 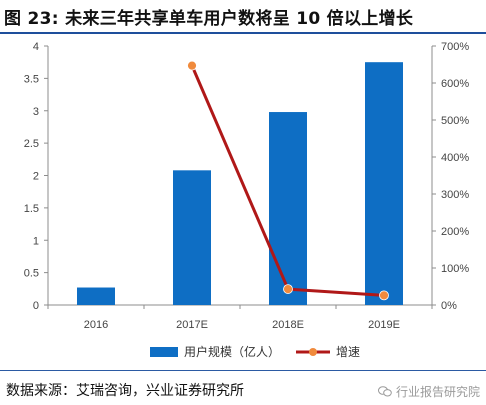 I want to click on right-tick-label: 500%, so click(x=455, y=121).